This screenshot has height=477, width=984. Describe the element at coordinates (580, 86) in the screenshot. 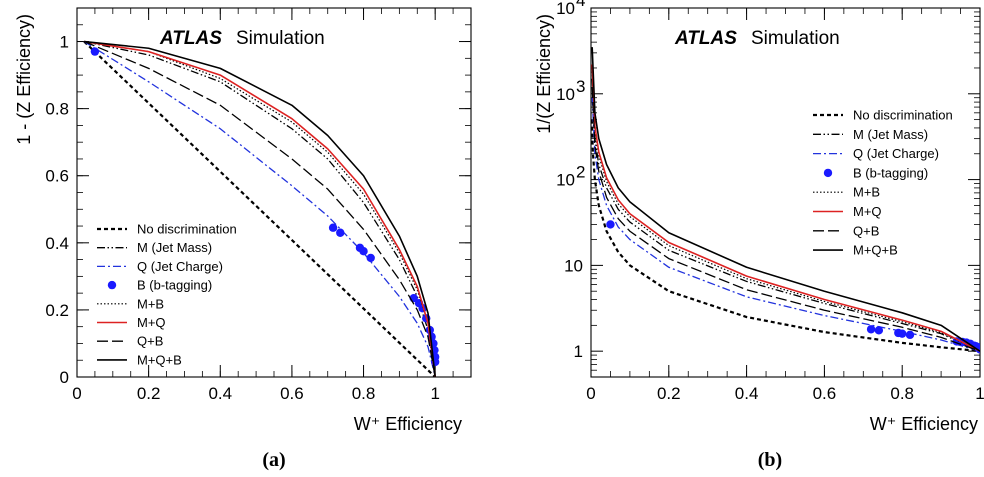

I see `y-tick-exponent: 3` at that location.